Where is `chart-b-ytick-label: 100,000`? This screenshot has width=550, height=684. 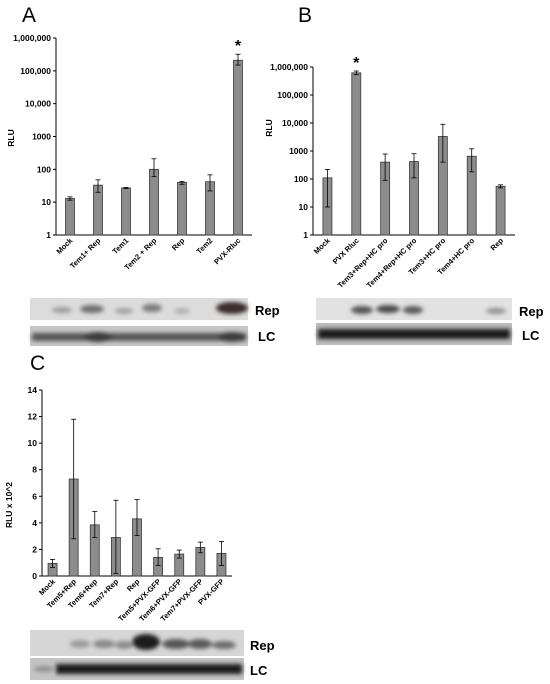
chart-b-ytick-label: 100,000 is located at coordinates (292, 95).